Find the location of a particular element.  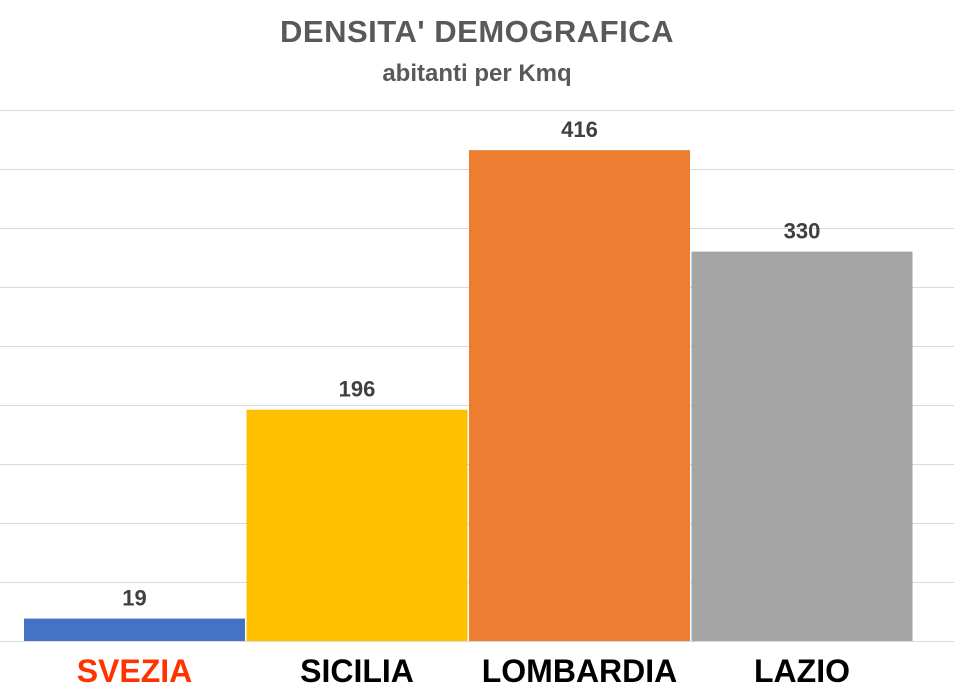

category-labels: SVEZIA SICILIA LOMBARDIA LAZIO is located at coordinates (463, 671).